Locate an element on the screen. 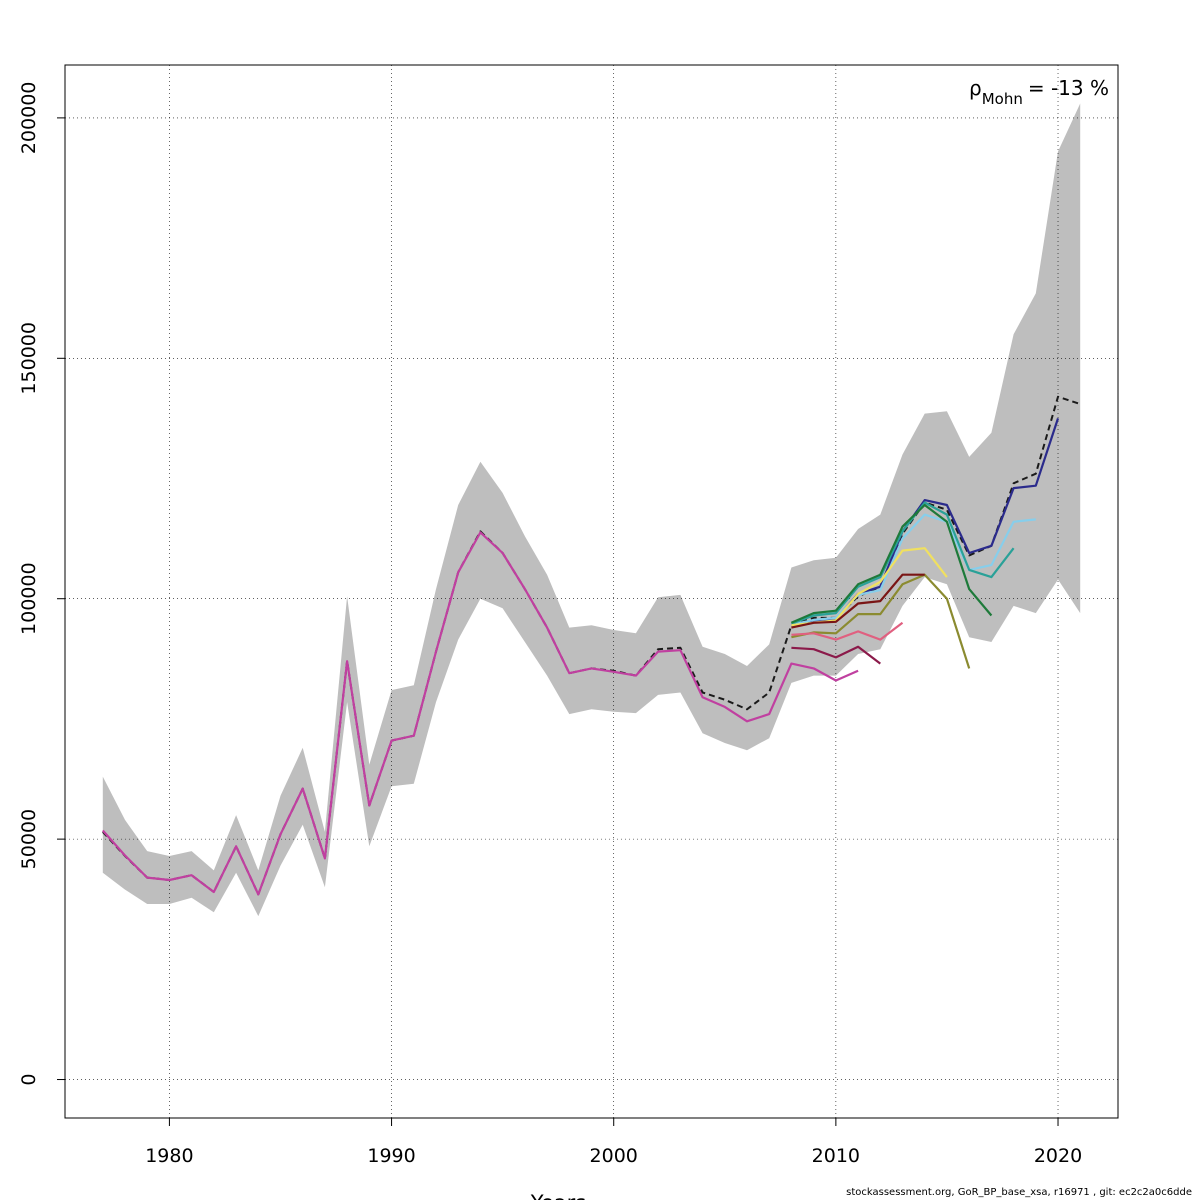  y-tick-label: 200000 is located at coordinates (29, 118).